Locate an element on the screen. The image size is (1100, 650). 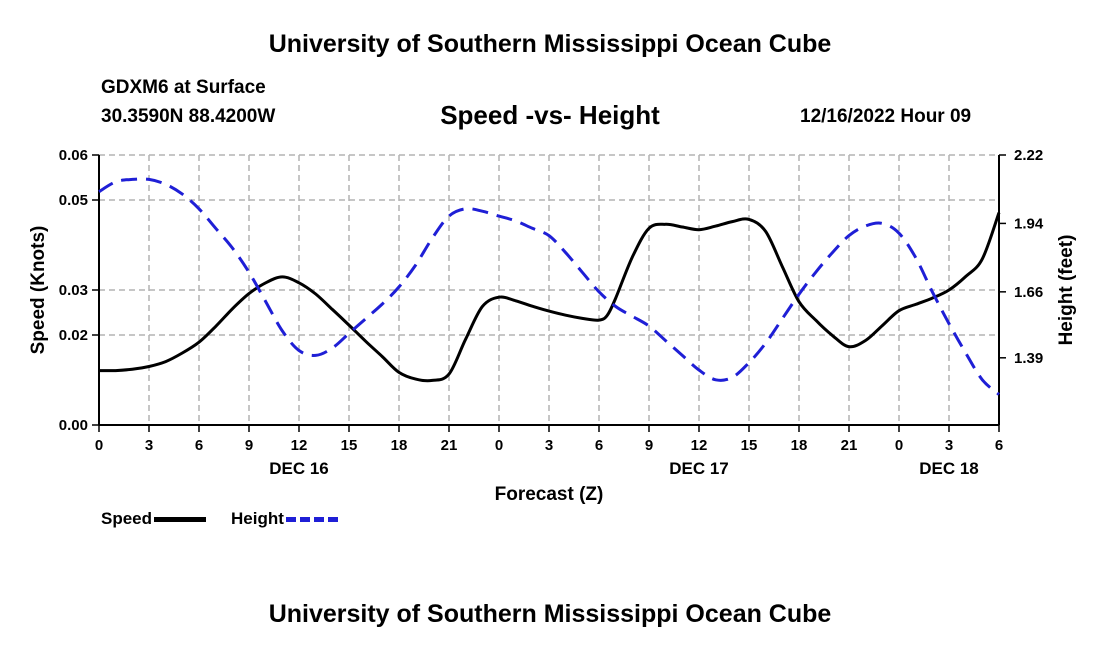
y-right-axis-title: Height (feet) is located at coordinates (1066, 290).